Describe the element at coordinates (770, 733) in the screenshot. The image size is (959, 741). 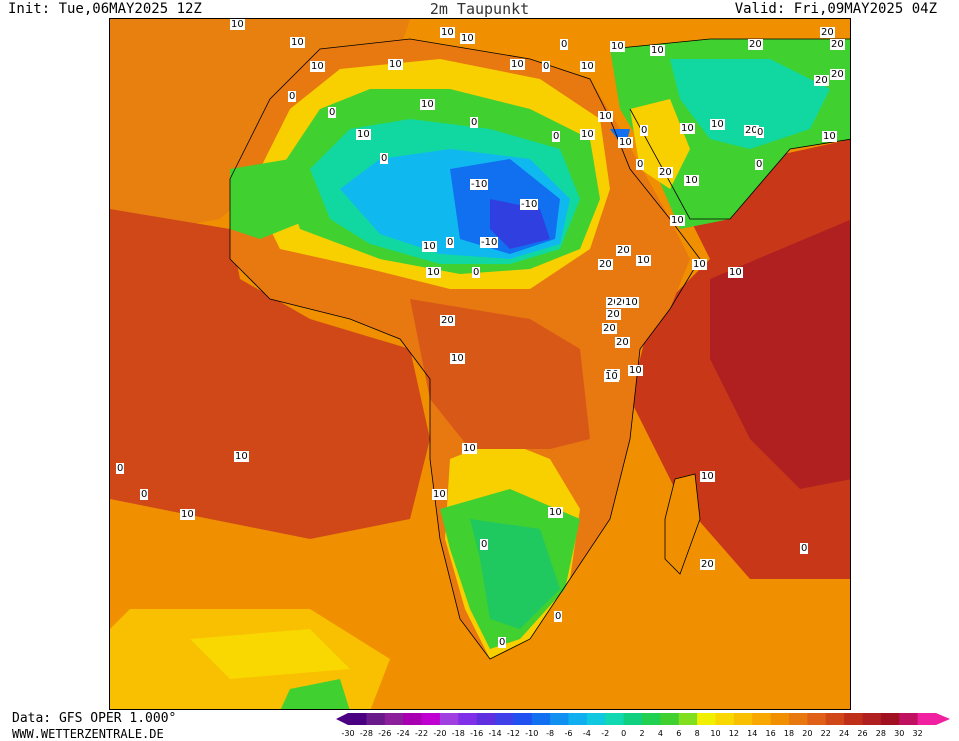
I see `legend-tick-label: 16` at that location.